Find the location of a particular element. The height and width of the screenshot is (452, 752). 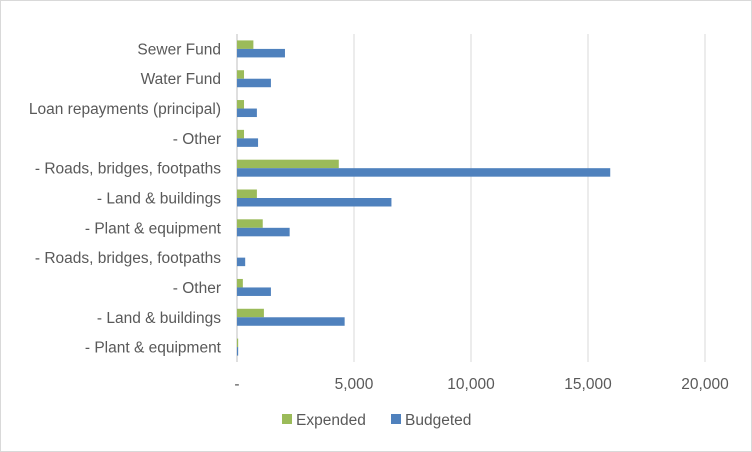

category-label-1: Water Fund is located at coordinates (181, 79).